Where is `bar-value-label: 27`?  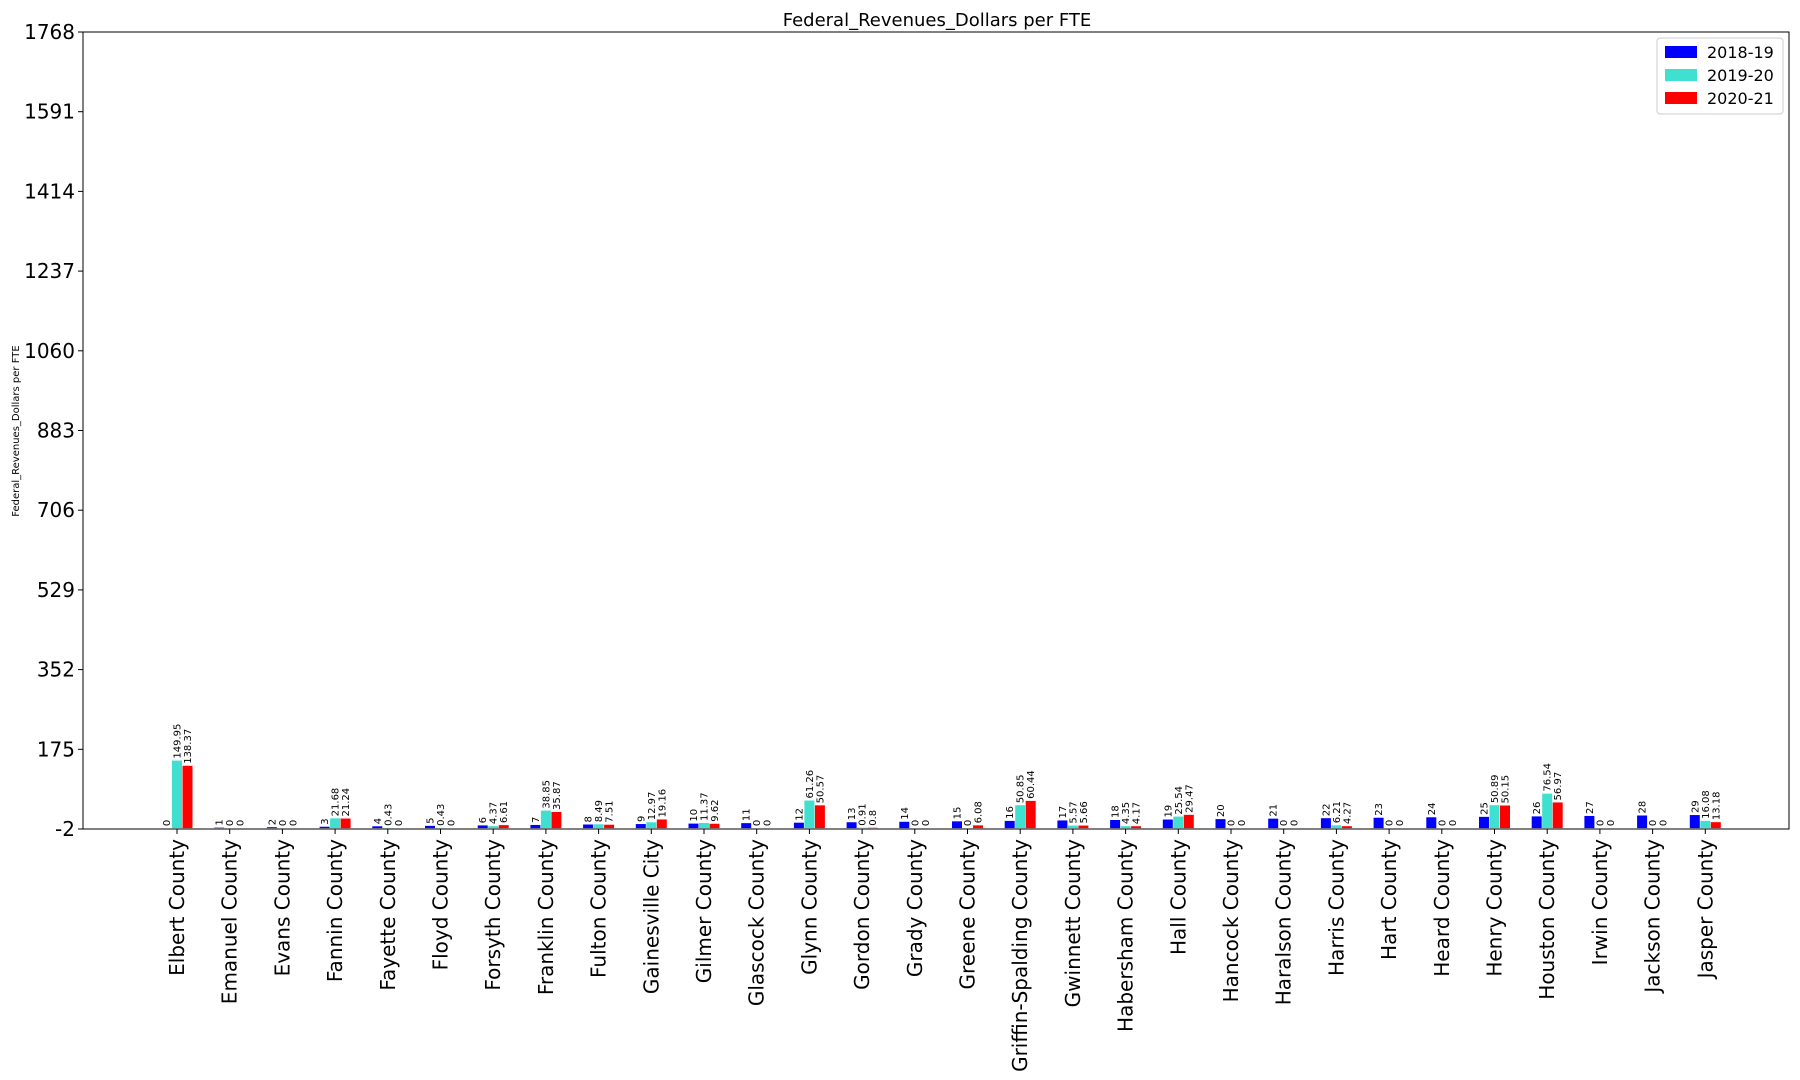 bar-value-label: 27 is located at coordinates (1590, 807).